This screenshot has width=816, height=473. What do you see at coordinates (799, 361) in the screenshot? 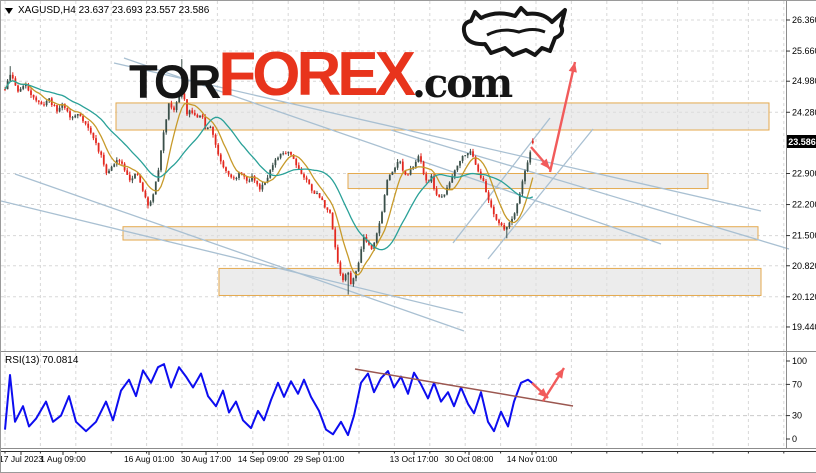
I see `rsi-axis-label: 100` at bounding box center [799, 361].